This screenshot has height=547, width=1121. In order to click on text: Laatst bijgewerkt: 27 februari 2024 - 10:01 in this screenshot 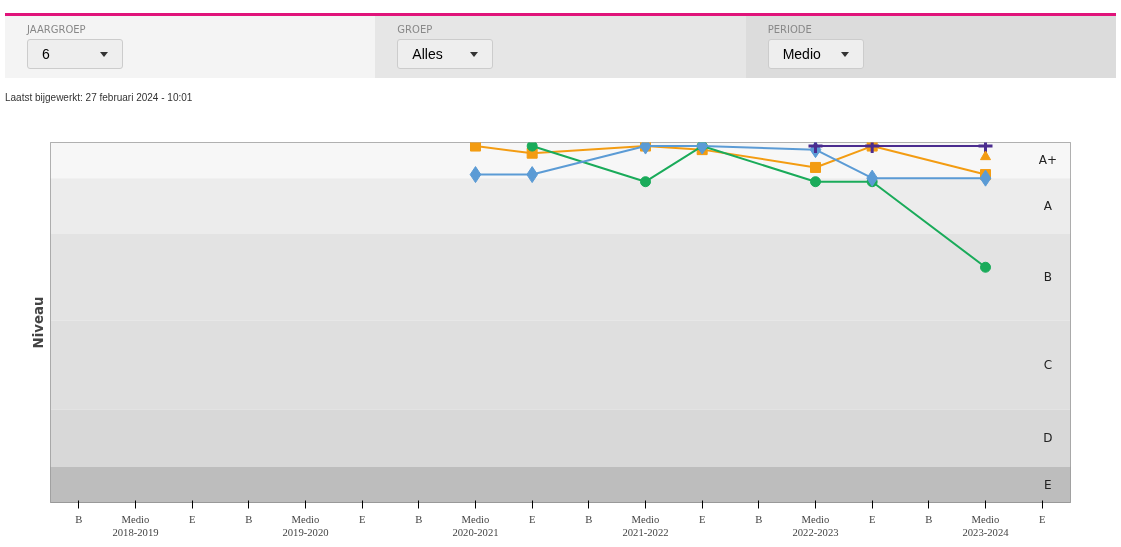, I will do `click(99, 97)`.